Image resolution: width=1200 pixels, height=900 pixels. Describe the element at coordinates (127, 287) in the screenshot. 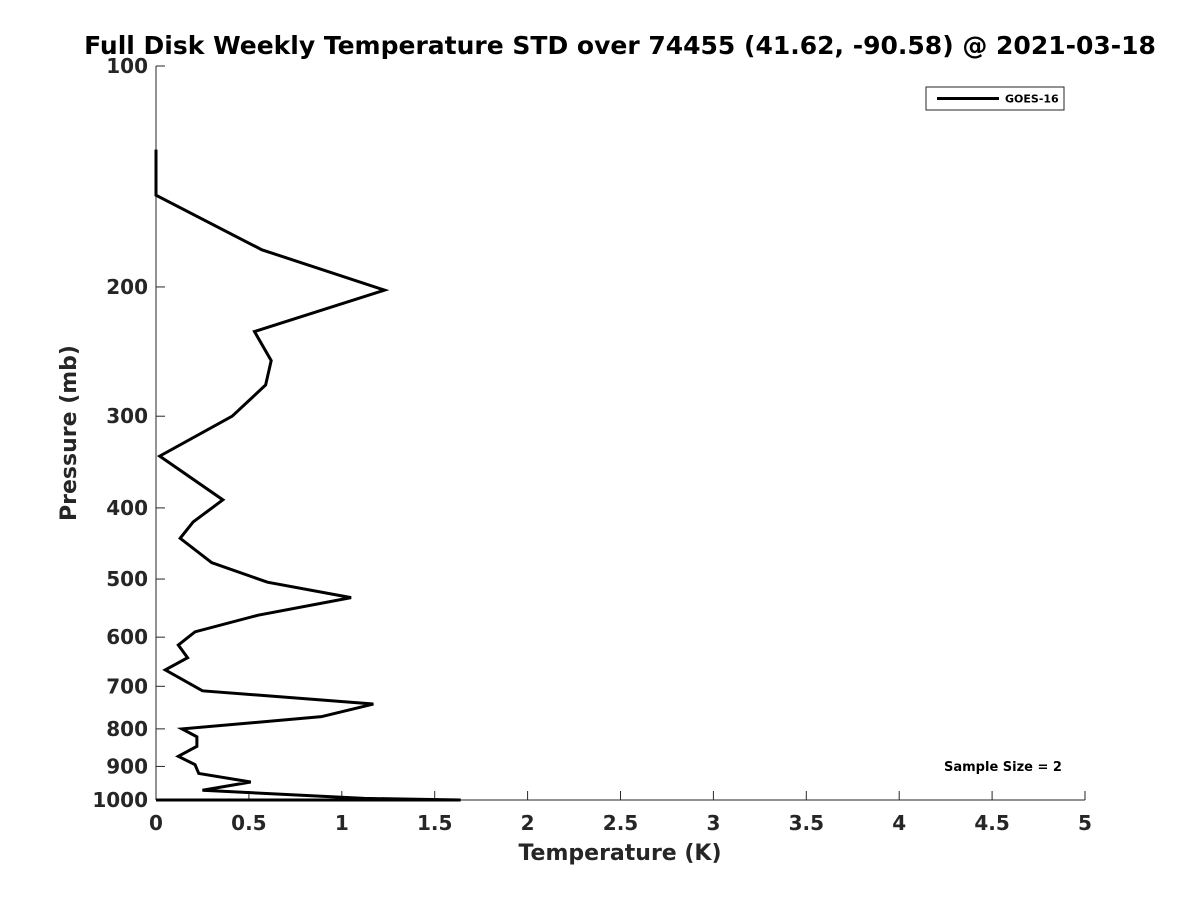

I see `y-tick-label-1: 200` at that location.